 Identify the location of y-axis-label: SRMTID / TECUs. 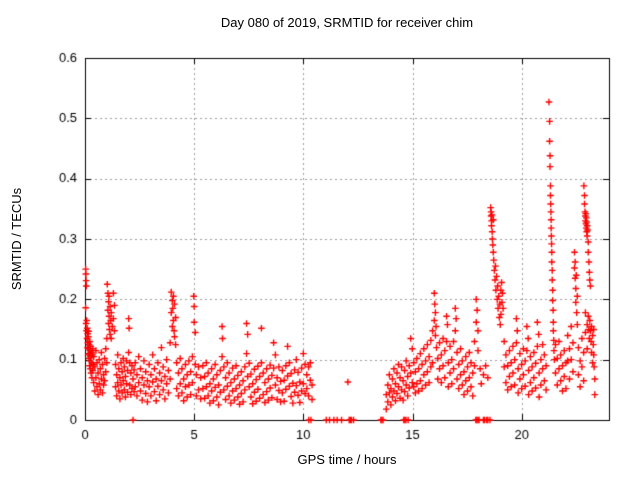
(16, 239).